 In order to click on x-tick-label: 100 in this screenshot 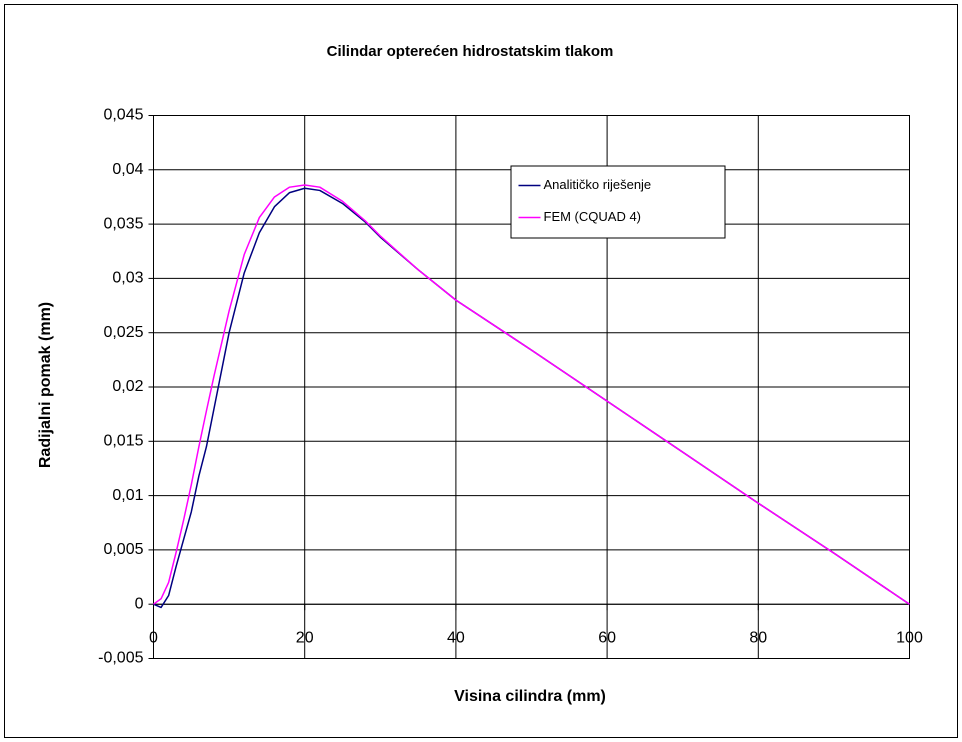, I will do `click(909, 637)`.